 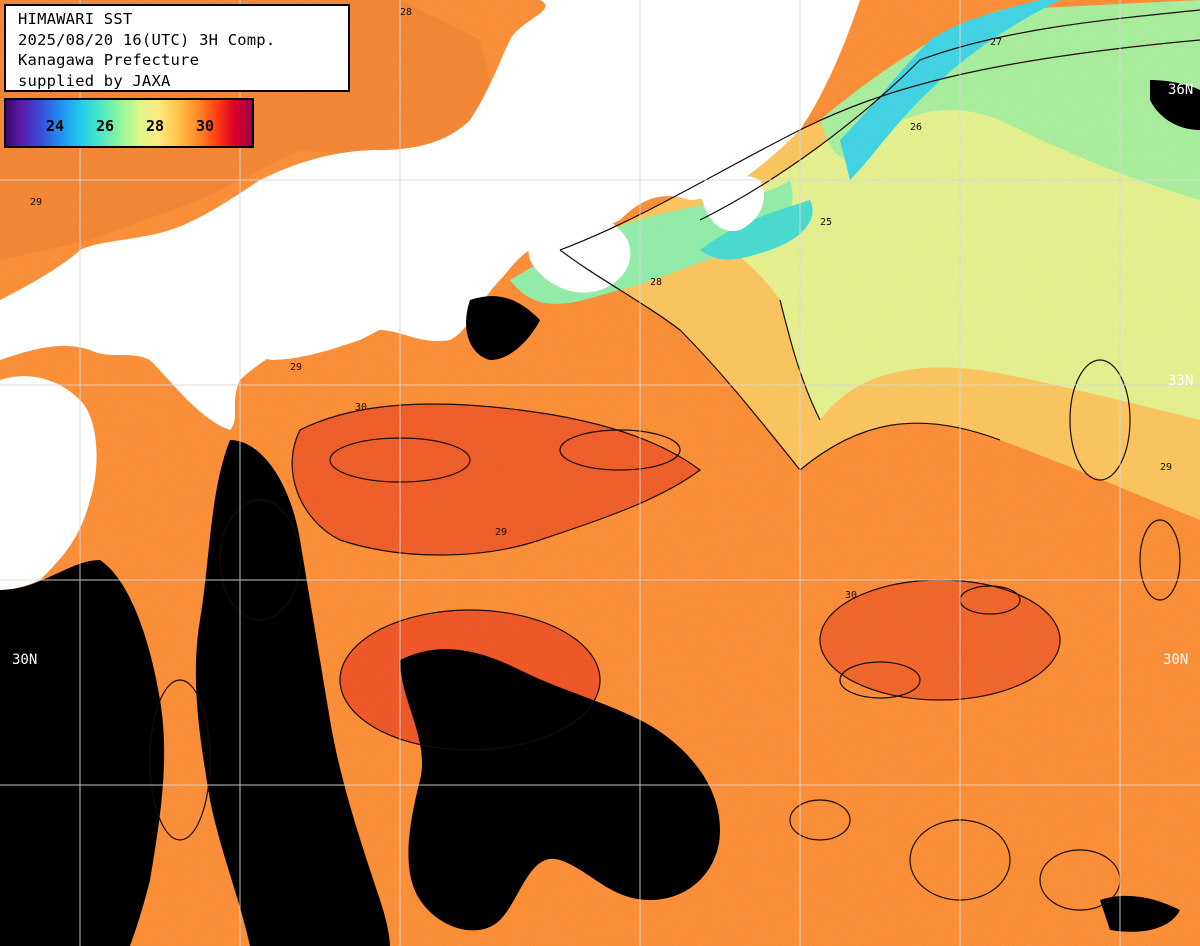 What do you see at coordinates (996, 42) in the screenshot?
I see `contour-label: 27` at bounding box center [996, 42].